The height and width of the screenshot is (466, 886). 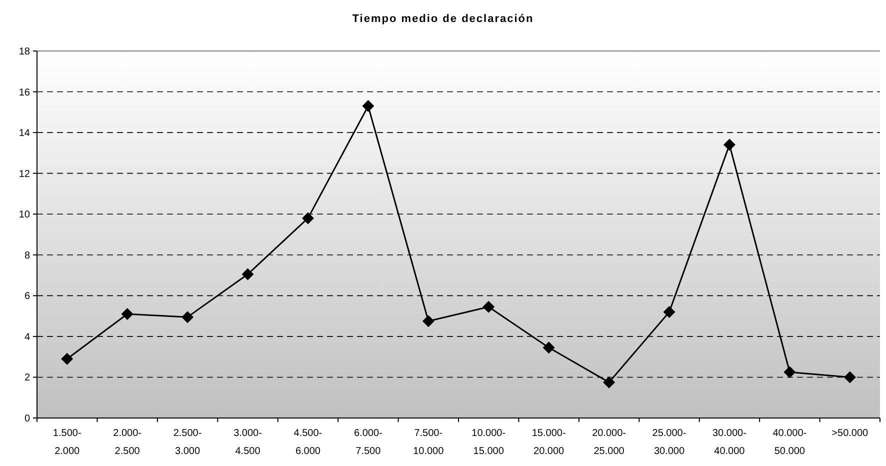 What do you see at coordinates (729, 442) in the screenshot?
I see `x-tick-label: 30.000-40.000` at bounding box center [729, 442].